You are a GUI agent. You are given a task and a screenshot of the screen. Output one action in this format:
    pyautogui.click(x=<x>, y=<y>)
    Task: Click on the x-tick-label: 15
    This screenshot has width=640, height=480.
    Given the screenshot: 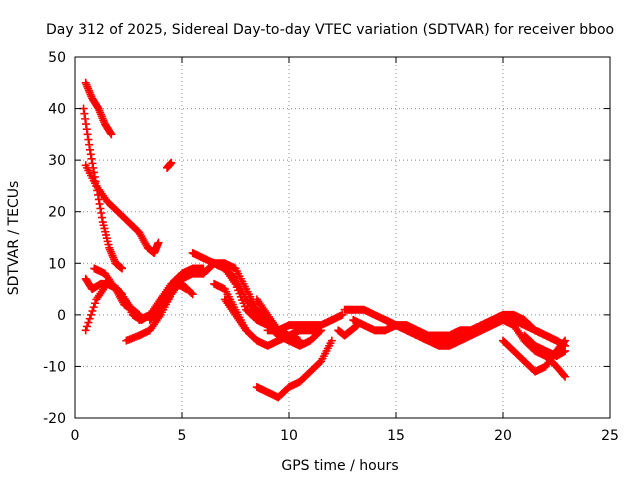 What is the action you would take?
    pyautogui.click(x=396, y=436)
    